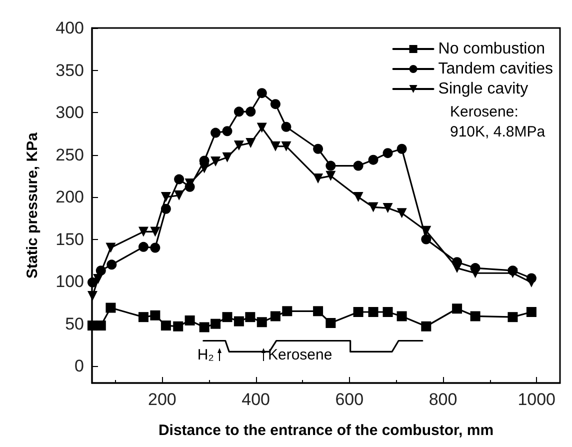  What do you see at coordinates (70, 197) in the screenshot?
I see `y-tick-label: 200` at bounding box center [70, 197].